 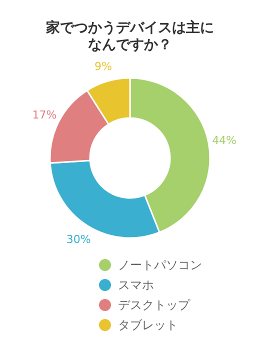 What do you see at coordinates (224, 141) in the screenshot?
I see `data-label: 44%` at bounding box center [224, 141].